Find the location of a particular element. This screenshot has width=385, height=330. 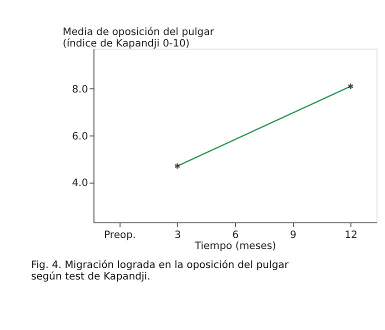

x-tick-label: 6 is located at coordinates (235, 235).